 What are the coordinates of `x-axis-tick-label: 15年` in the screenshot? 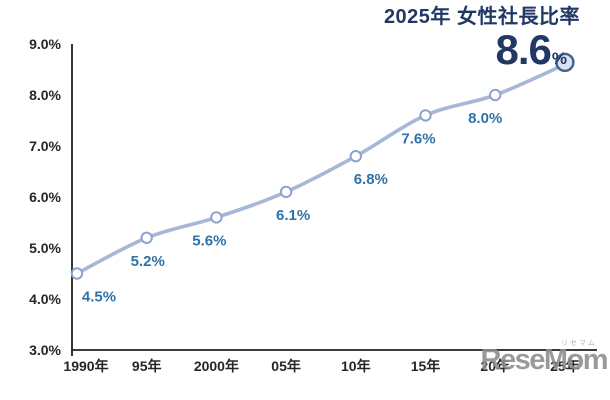 It's located at (426, 366).